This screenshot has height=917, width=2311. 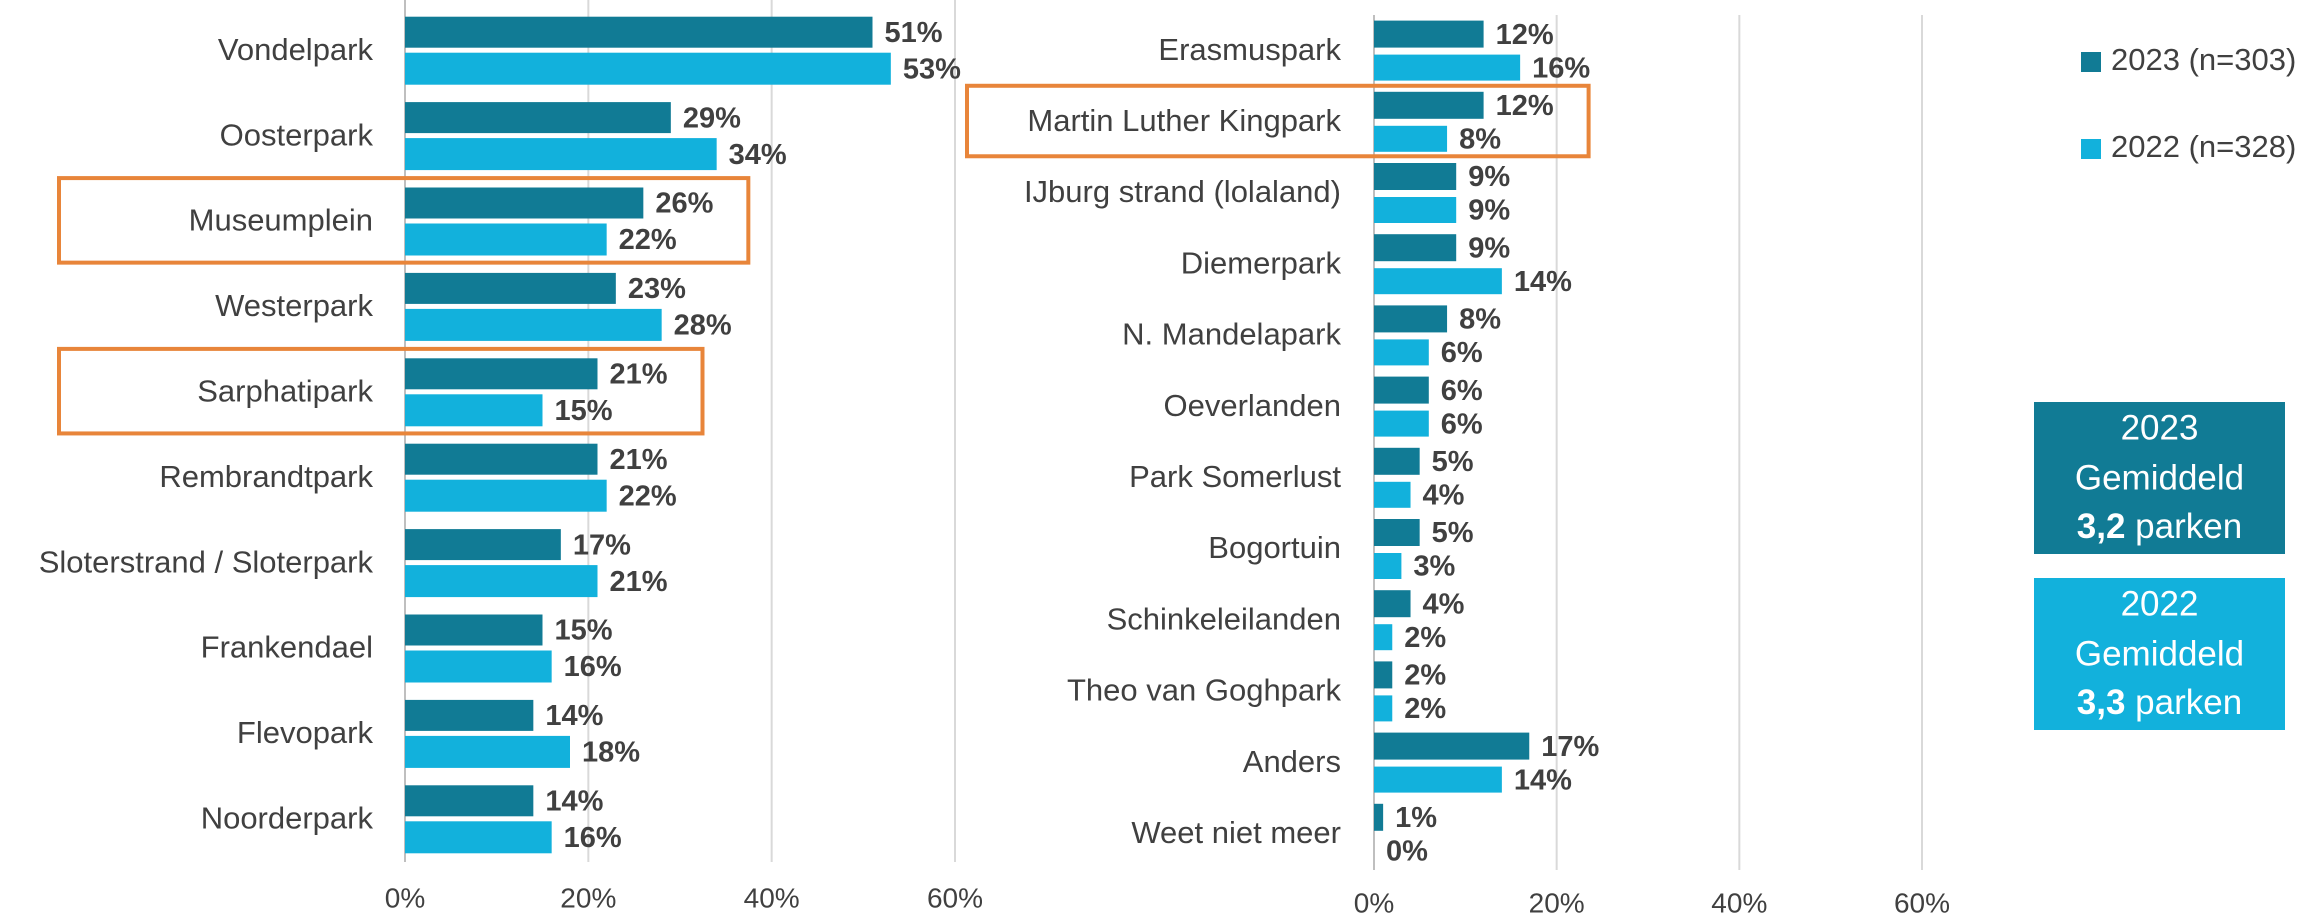 What do you see at coordinates (1204, 690) in the screenshot?
I see `category-label: Theo van Goghpark` at bounding box center [1204, 690].